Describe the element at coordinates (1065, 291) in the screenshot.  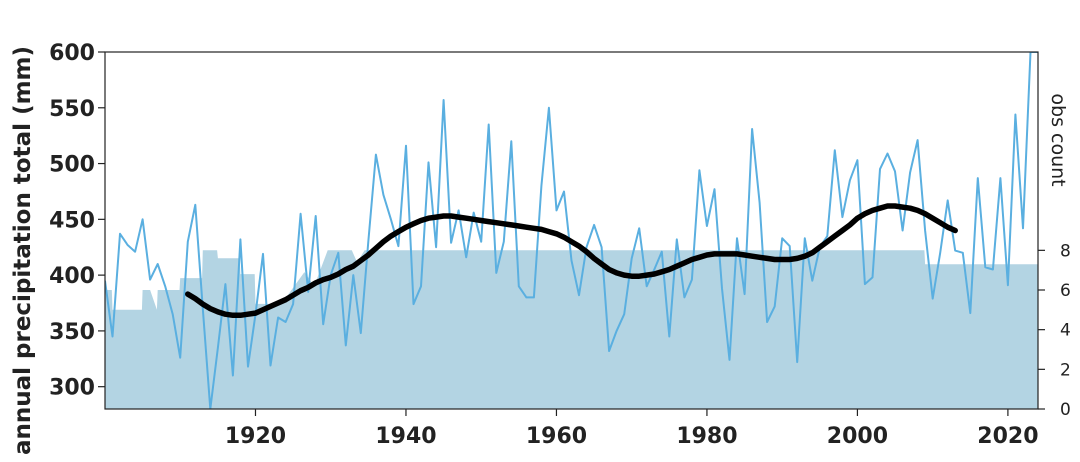
I see `y2-tick-label: 6` at that location.